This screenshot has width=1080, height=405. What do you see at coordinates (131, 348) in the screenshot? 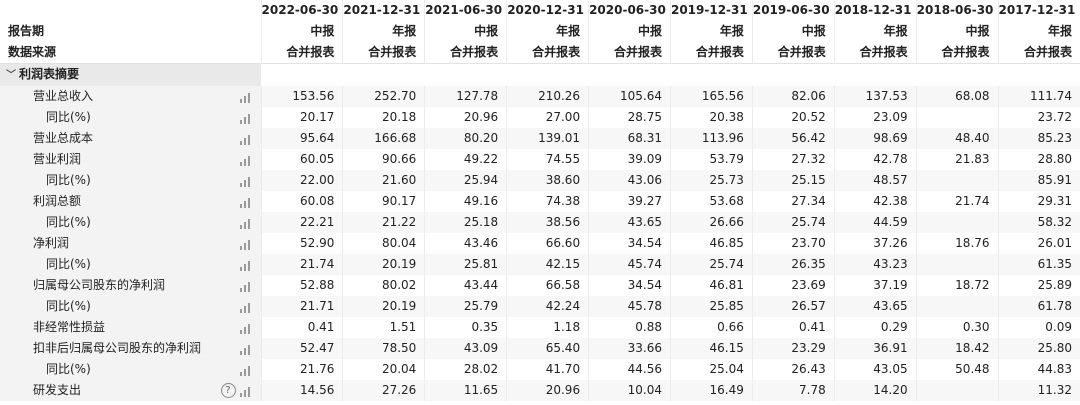
I see `row-label-cell: 扣非后归属母公司股东的净利润` at bounding box center [131, 348].